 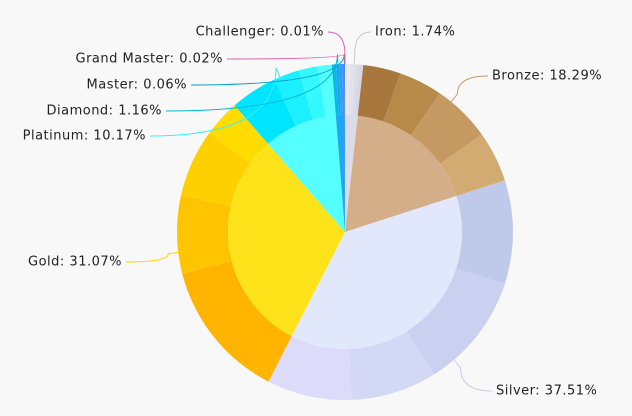 I want to click on slice-label: Bronze: 18.29%, so click(x=547, y=76).